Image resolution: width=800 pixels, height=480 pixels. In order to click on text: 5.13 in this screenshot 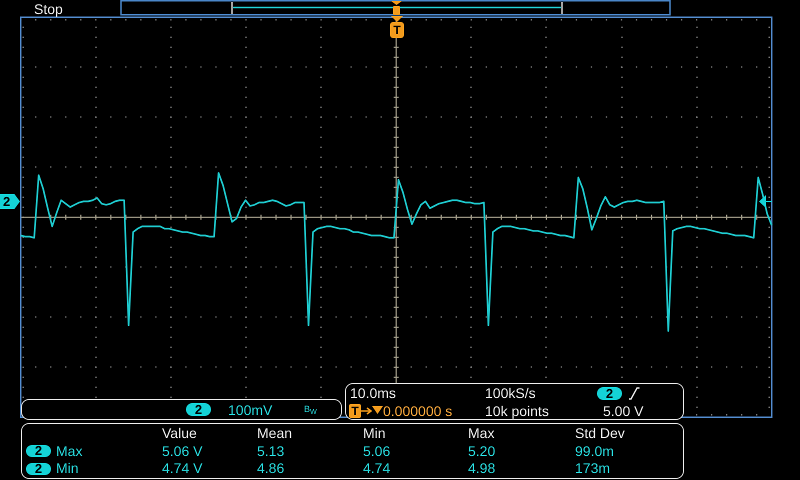, I will do `click(270, 450)`.